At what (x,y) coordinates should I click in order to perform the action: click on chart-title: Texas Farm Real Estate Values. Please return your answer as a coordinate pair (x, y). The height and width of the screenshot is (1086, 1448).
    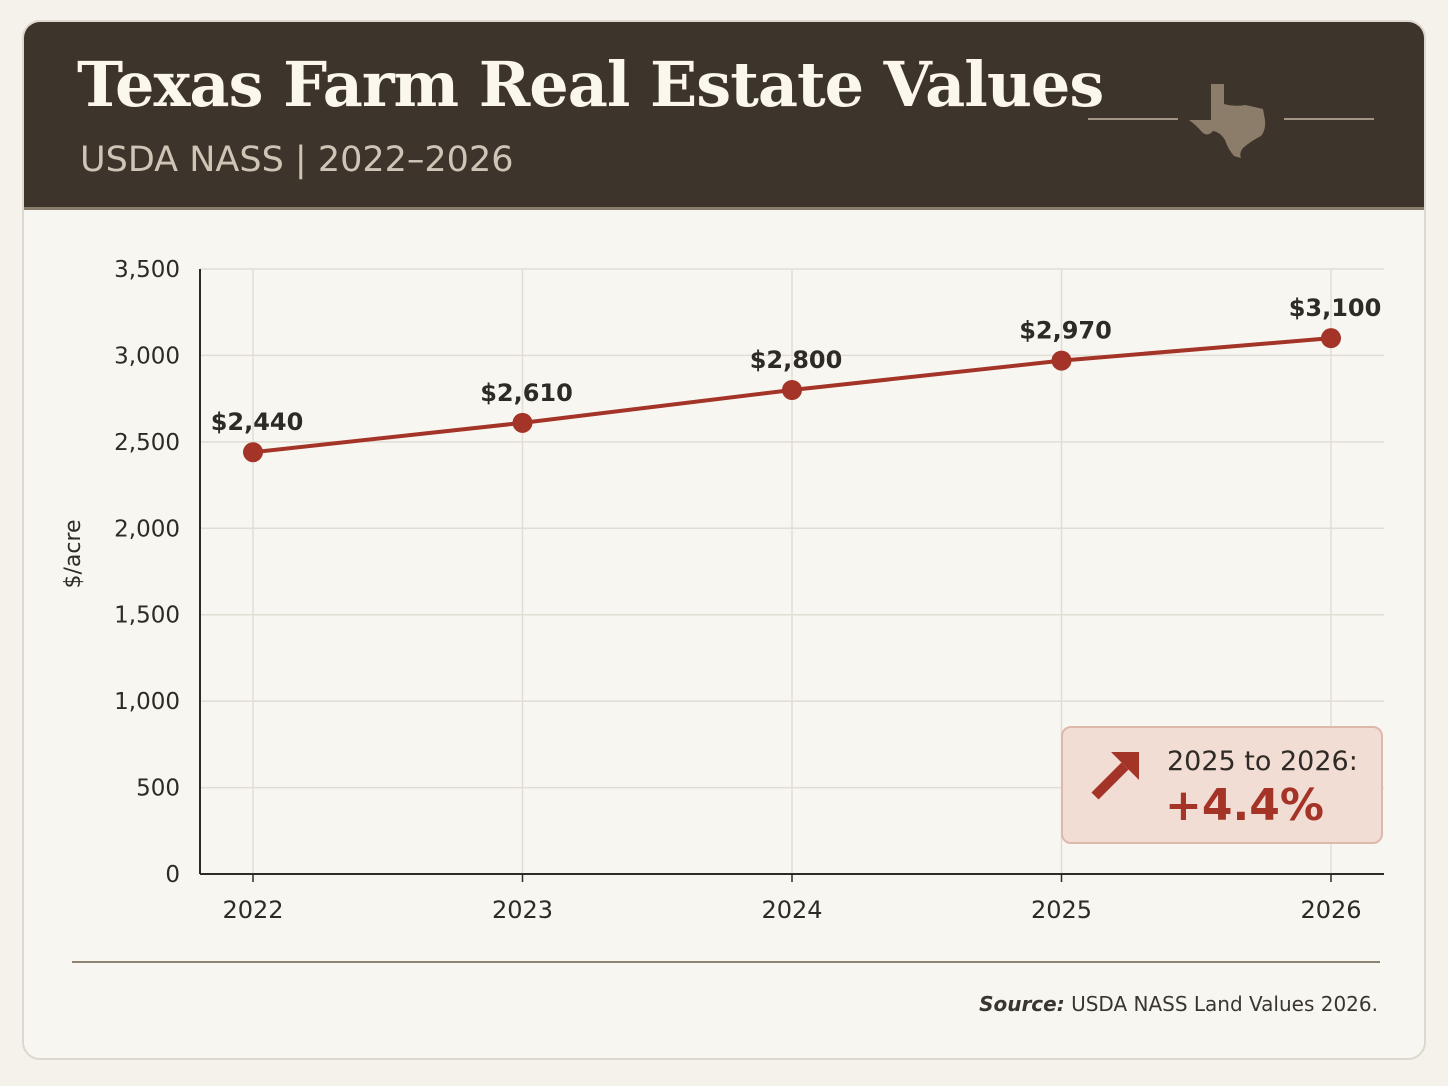
    Looking at the image, I should click on (590, 84).